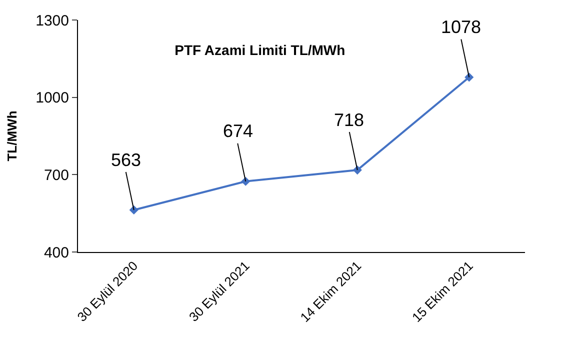 This screenshot has width=565, height=347. What do you see at coordinates (52, 21) in the screenshot?
I see `y-tick-label: 1300` at bounding box center [52, 21].